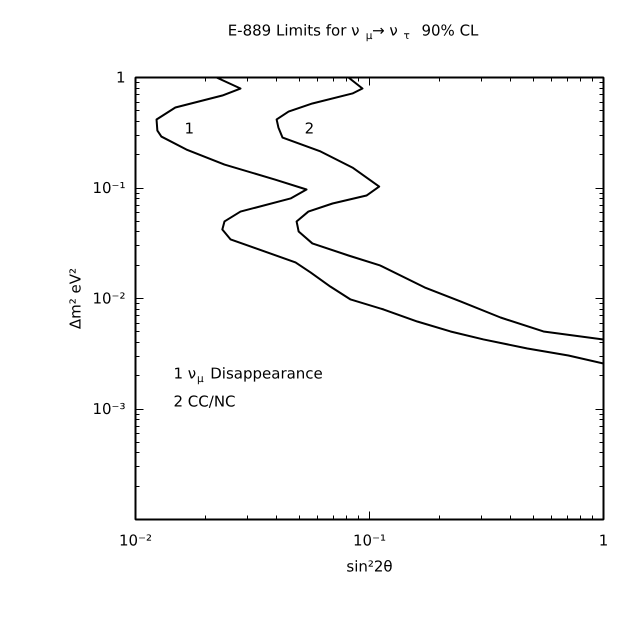 Image resolution: width=623 pixels, height=630 pixels. I want to click on x-tick-label: 10⁻¹, so click(369, 541).